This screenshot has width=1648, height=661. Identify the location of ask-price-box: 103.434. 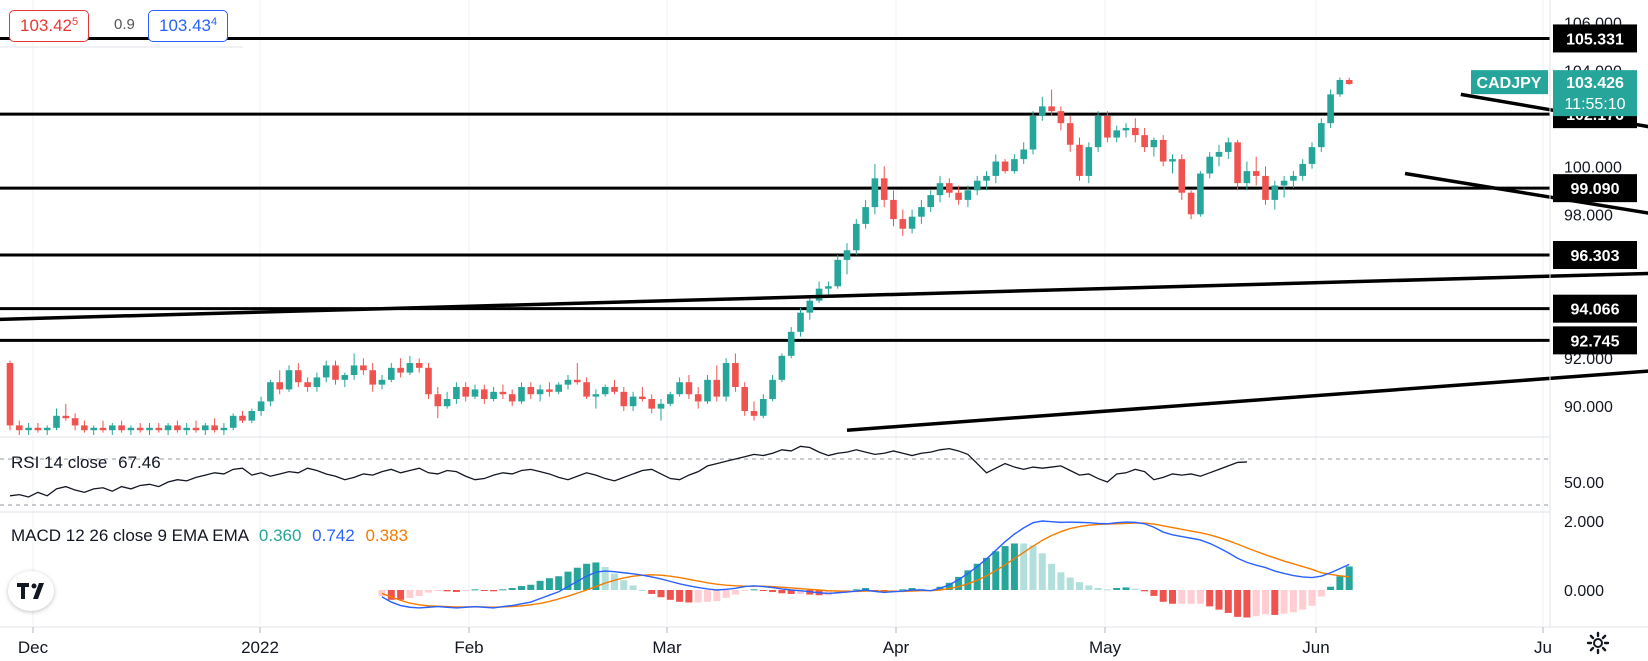
(188, 26).